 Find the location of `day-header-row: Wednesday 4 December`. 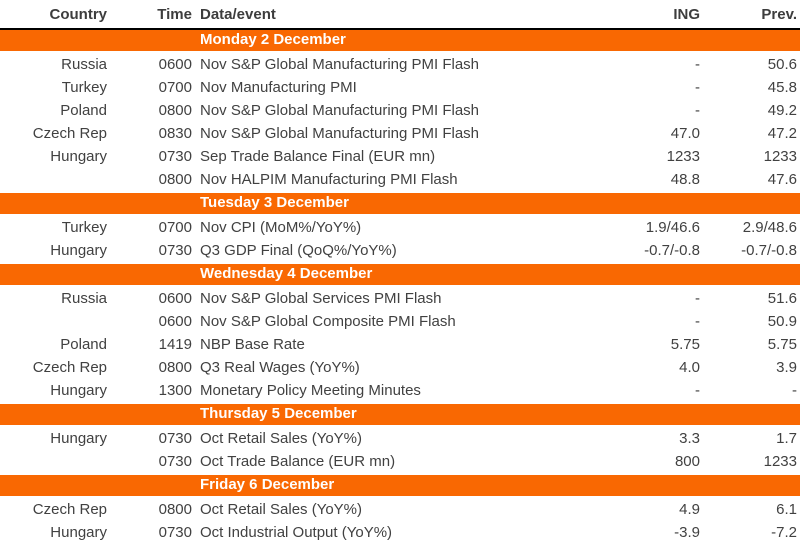

day-header-row: Wednesday 4 December is located at coordinates (400, 274).